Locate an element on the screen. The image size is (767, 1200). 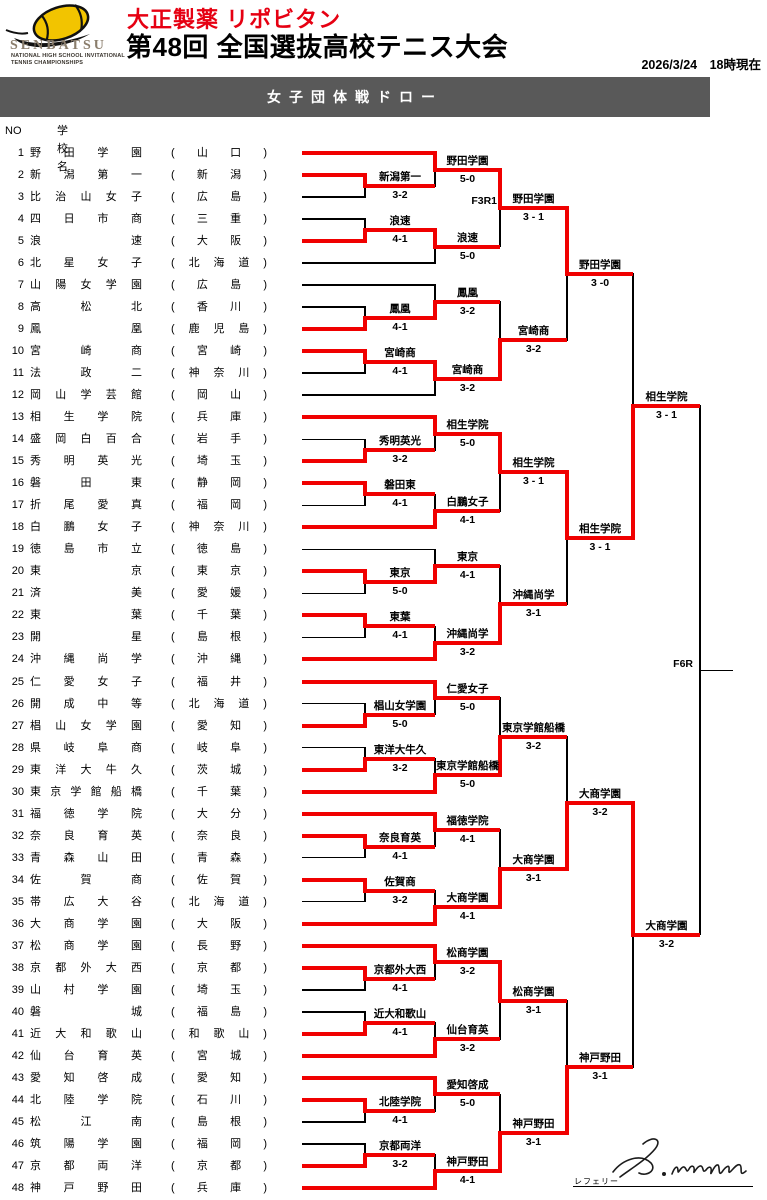
team-number: 24 is located at coordinates (17, 659).